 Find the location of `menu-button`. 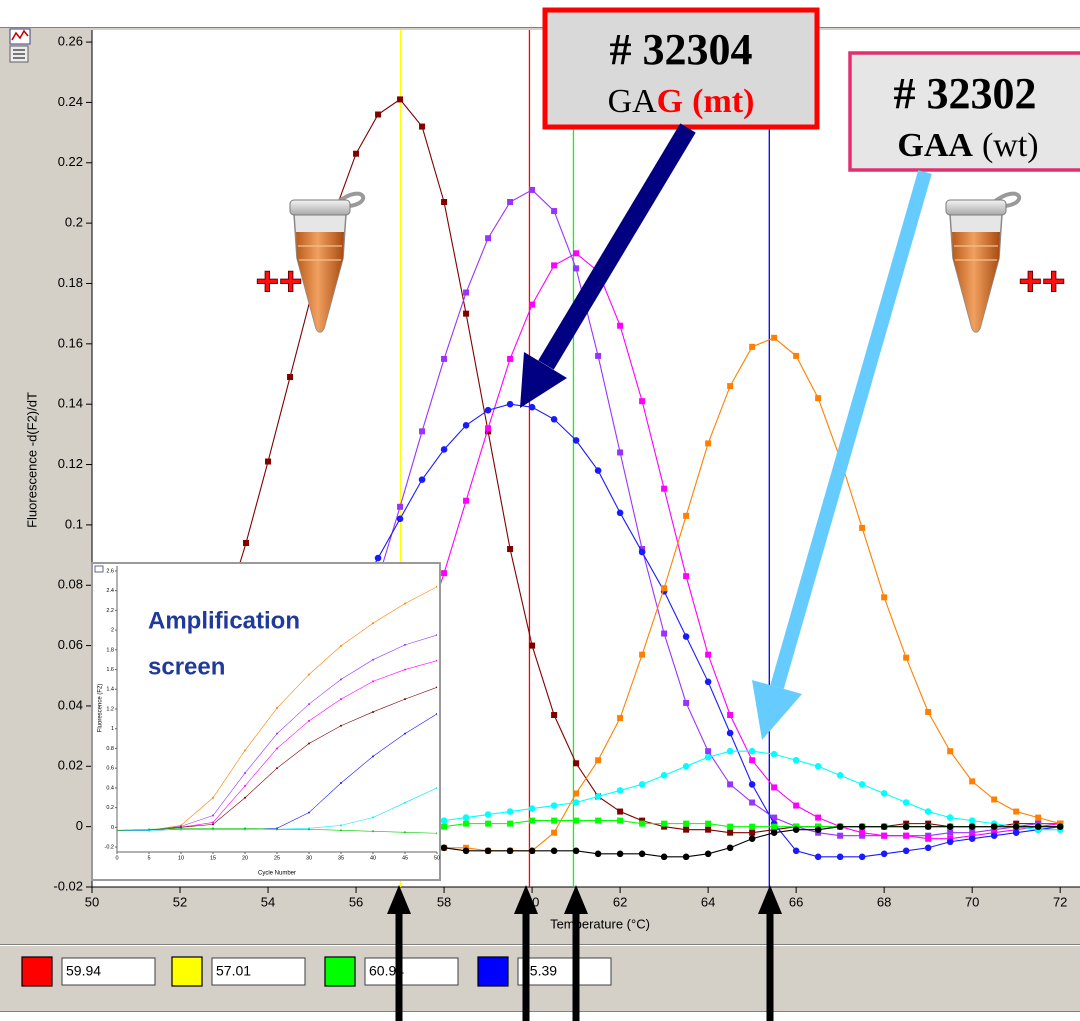

menu-button is located at coordinates (19, 54).